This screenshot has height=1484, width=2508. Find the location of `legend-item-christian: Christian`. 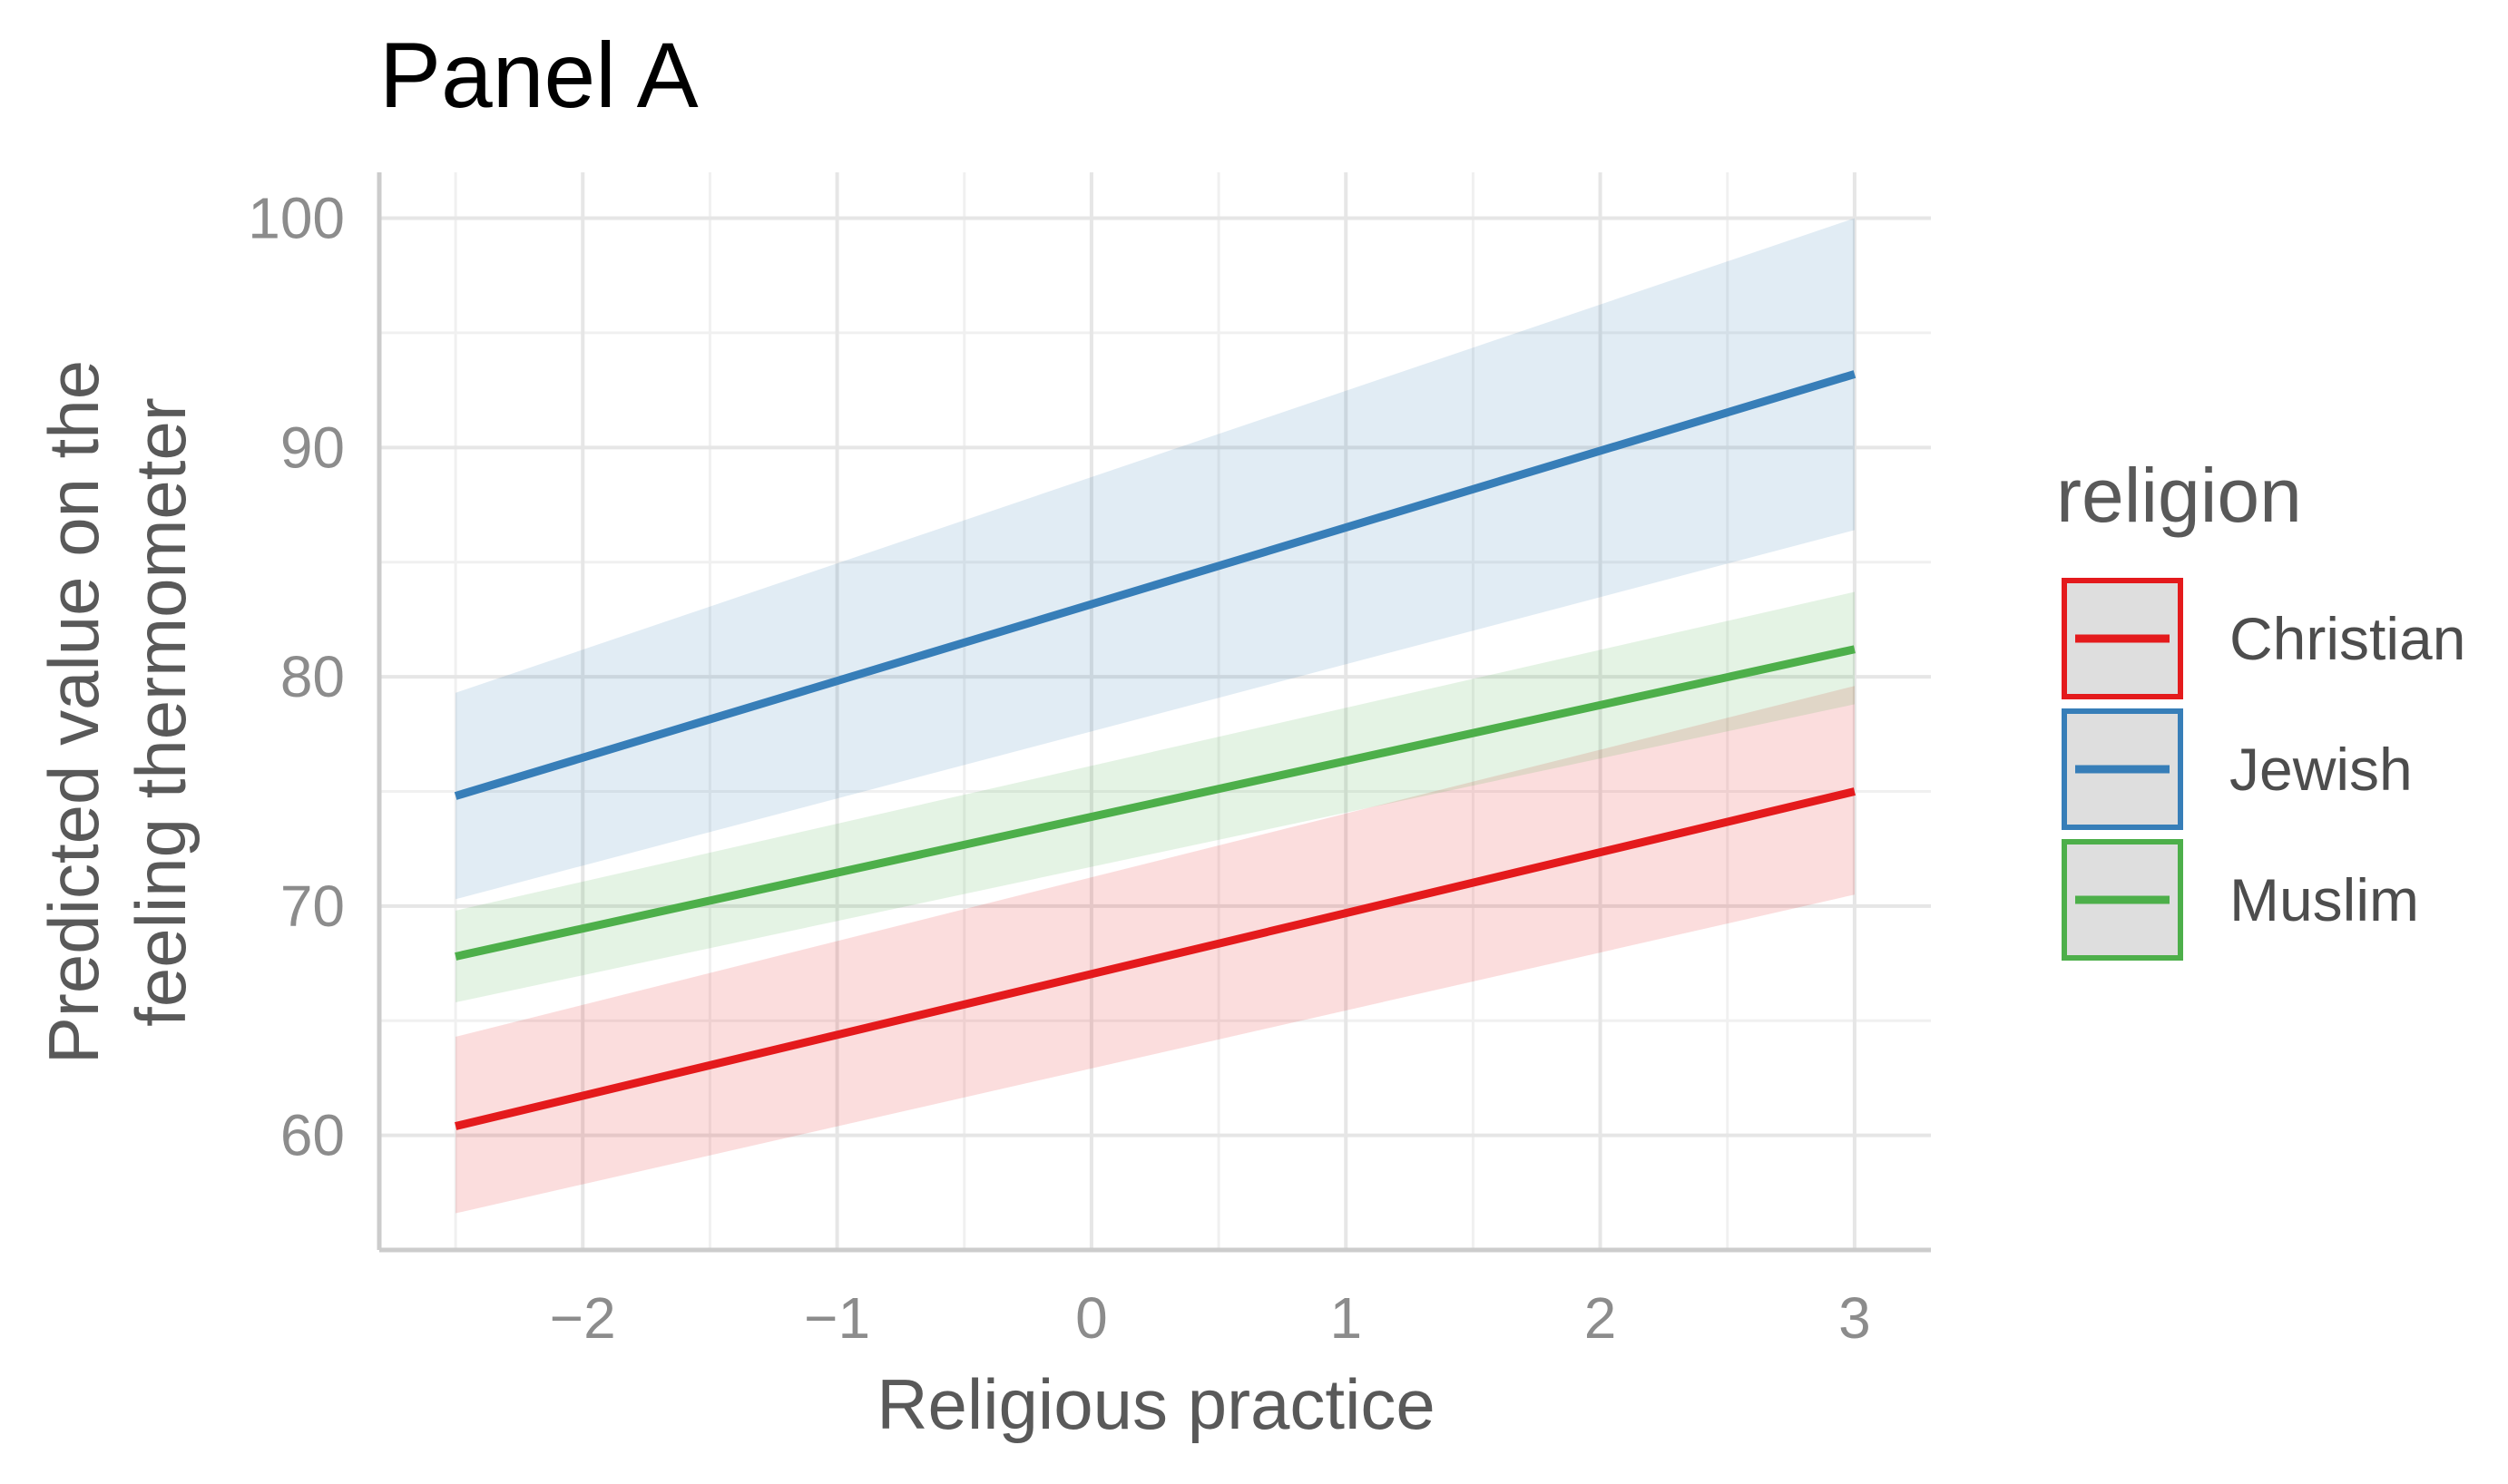

legend-item-christian: Christian is located at coordinates (2264, 638).